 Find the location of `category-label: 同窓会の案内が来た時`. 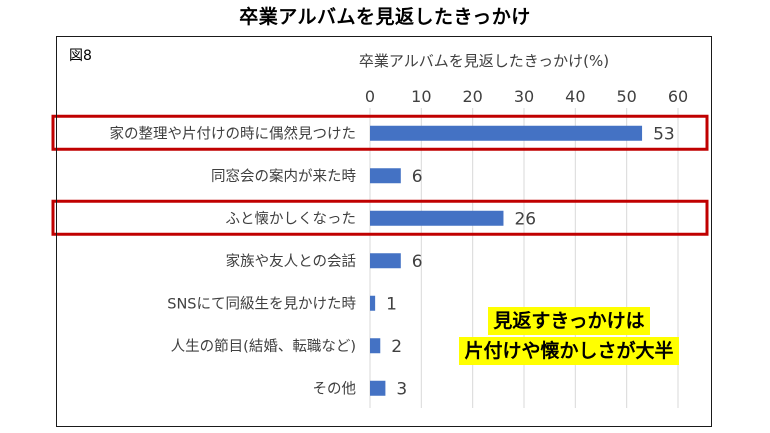

category-label: 同窓会の案内が来た時 is located at coordinates (283, 176).